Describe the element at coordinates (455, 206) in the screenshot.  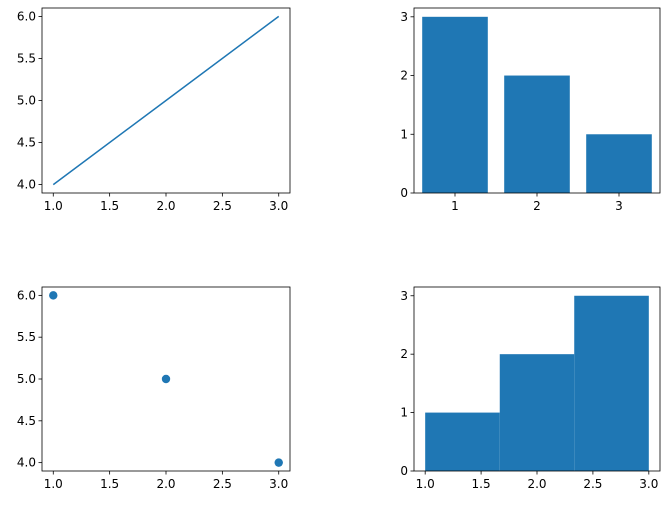
I see `x-tick-label: 1` at that location.